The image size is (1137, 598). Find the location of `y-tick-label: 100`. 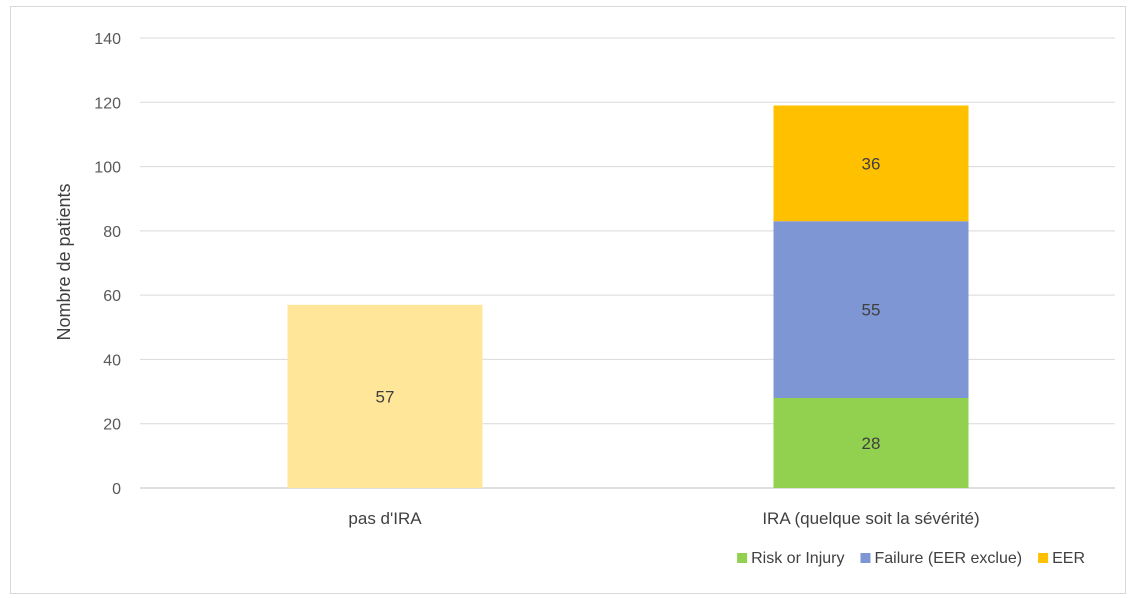

y-tick-label: 100 is located at coordinates (107, 168).